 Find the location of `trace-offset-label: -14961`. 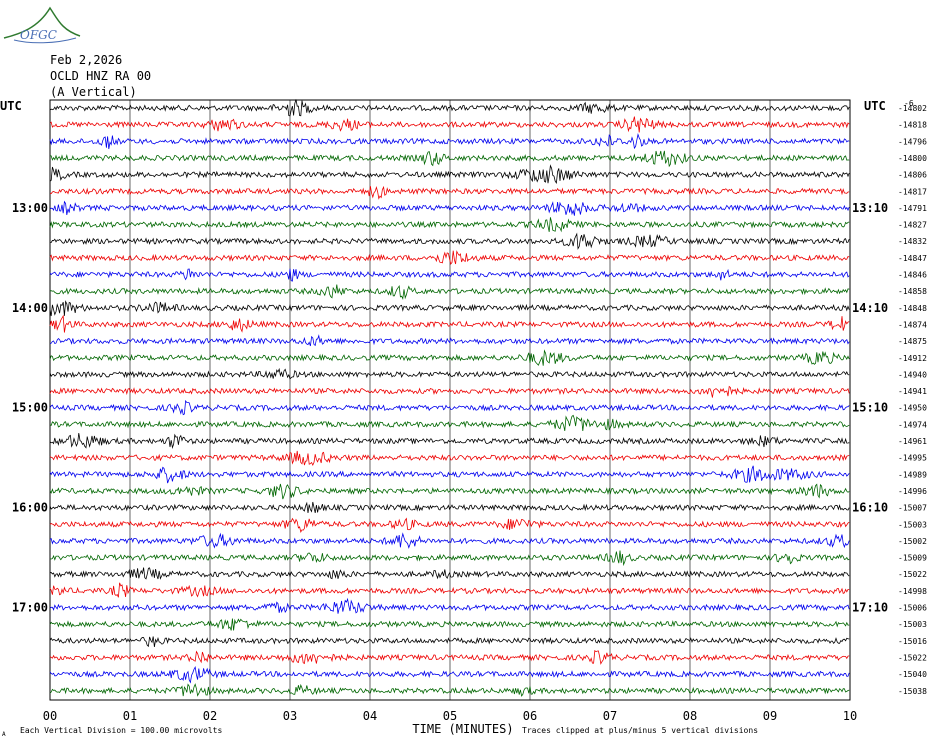

trace-offset-label: -14961 is located at coordinates (912, 441).